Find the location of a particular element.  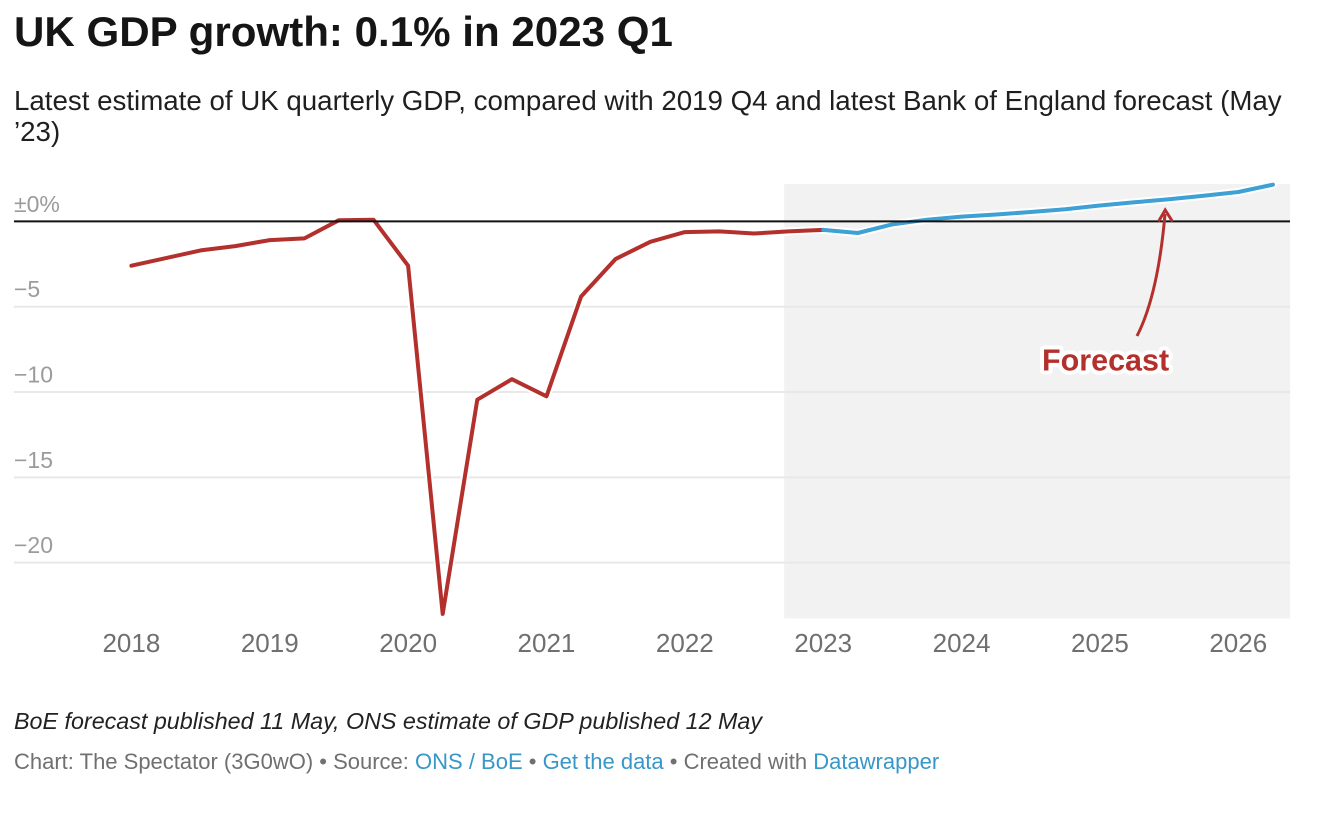

y-axis-label: ±0% is located at coordinates (37, 204).